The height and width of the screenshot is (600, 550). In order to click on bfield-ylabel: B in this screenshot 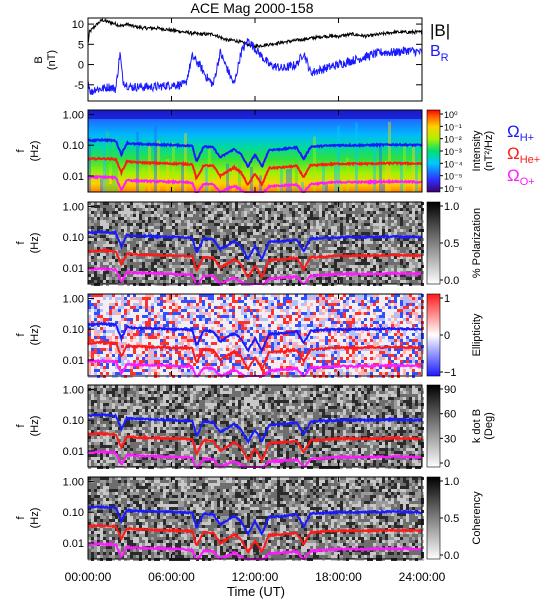, I will do `click(39, 59)`.